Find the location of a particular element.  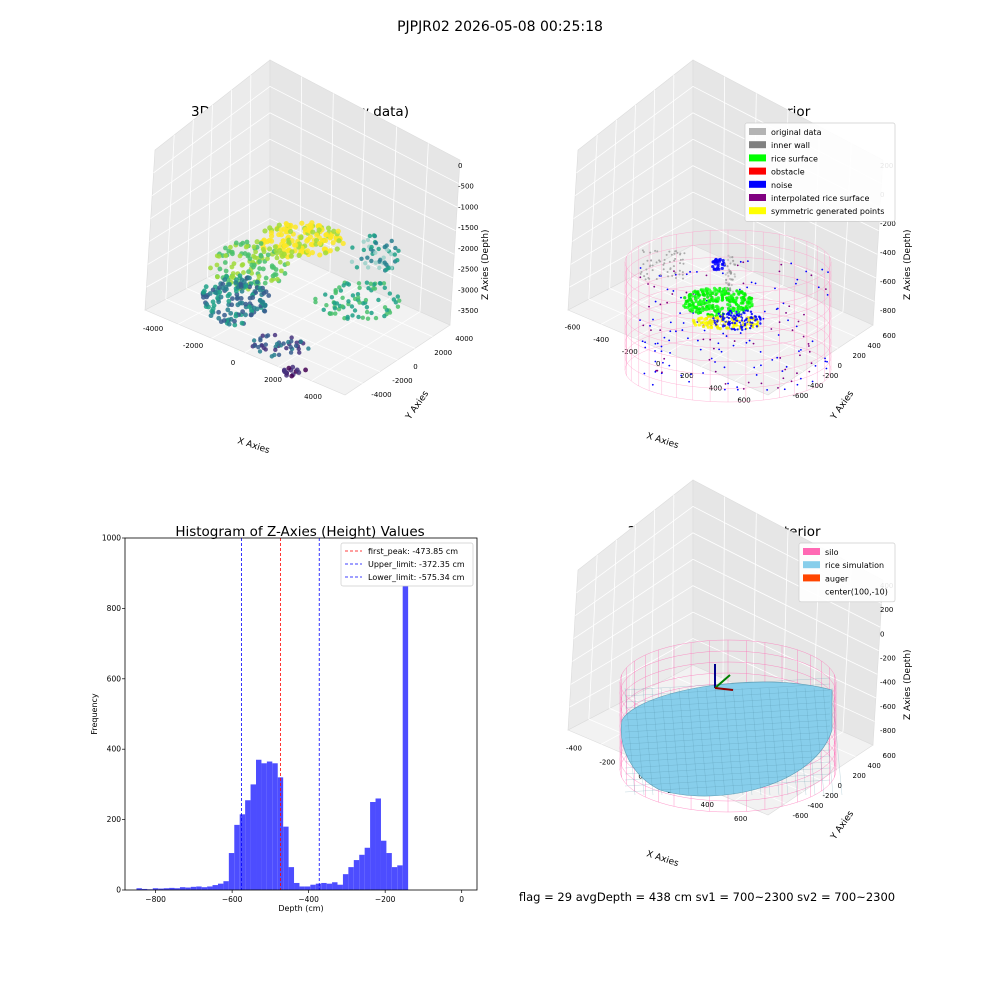

z-tick-label: -2000 is located at coordinates (468, 249).